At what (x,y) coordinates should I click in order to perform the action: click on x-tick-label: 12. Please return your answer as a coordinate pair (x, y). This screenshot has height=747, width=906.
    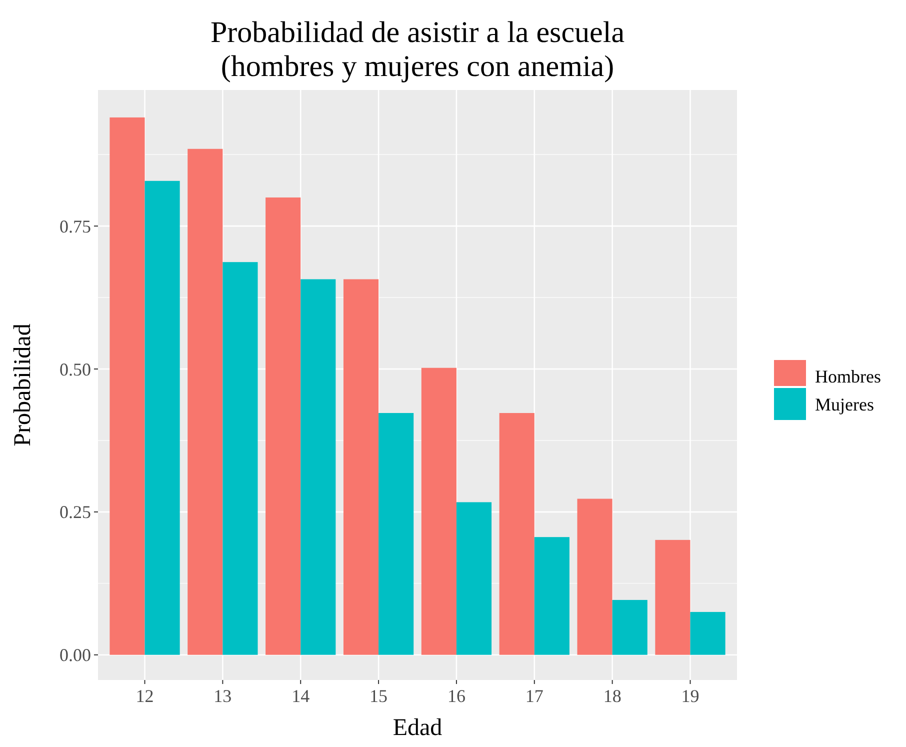
    Looking at the image, I should click on (145, 696).